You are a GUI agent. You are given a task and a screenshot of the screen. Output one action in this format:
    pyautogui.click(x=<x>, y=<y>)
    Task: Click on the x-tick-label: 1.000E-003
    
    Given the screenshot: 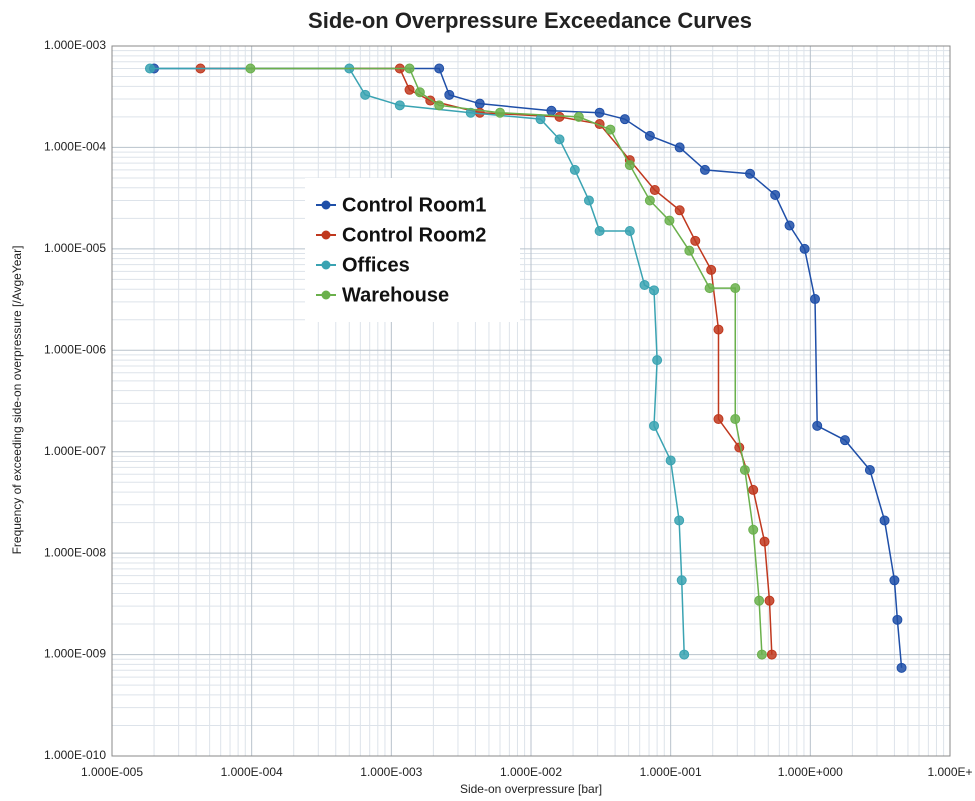 What is the action you would take?
    pyautogui.click(x=391, y=772)
    